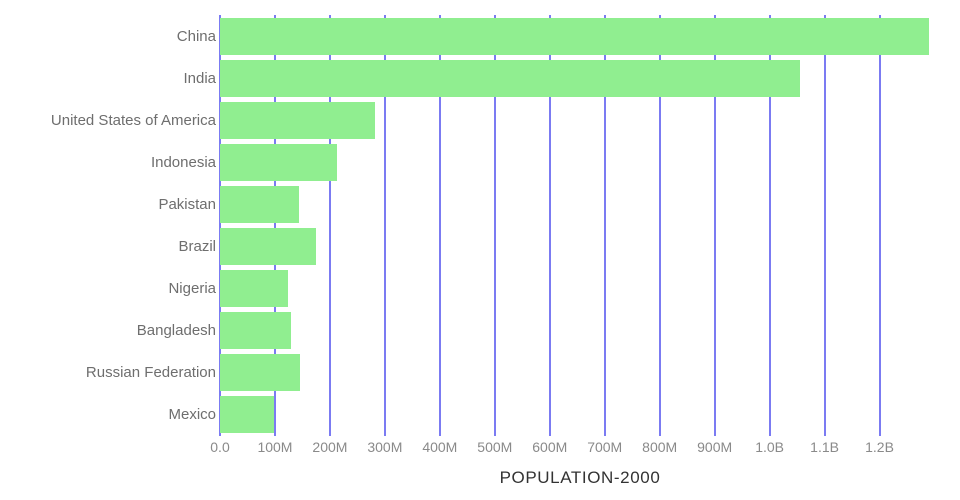 The width and height of the screenshot is (960, 500). Describe the element at coordinates (770, 447) in the screenshot. I see `x-tick-label: 1.0B` at that location.